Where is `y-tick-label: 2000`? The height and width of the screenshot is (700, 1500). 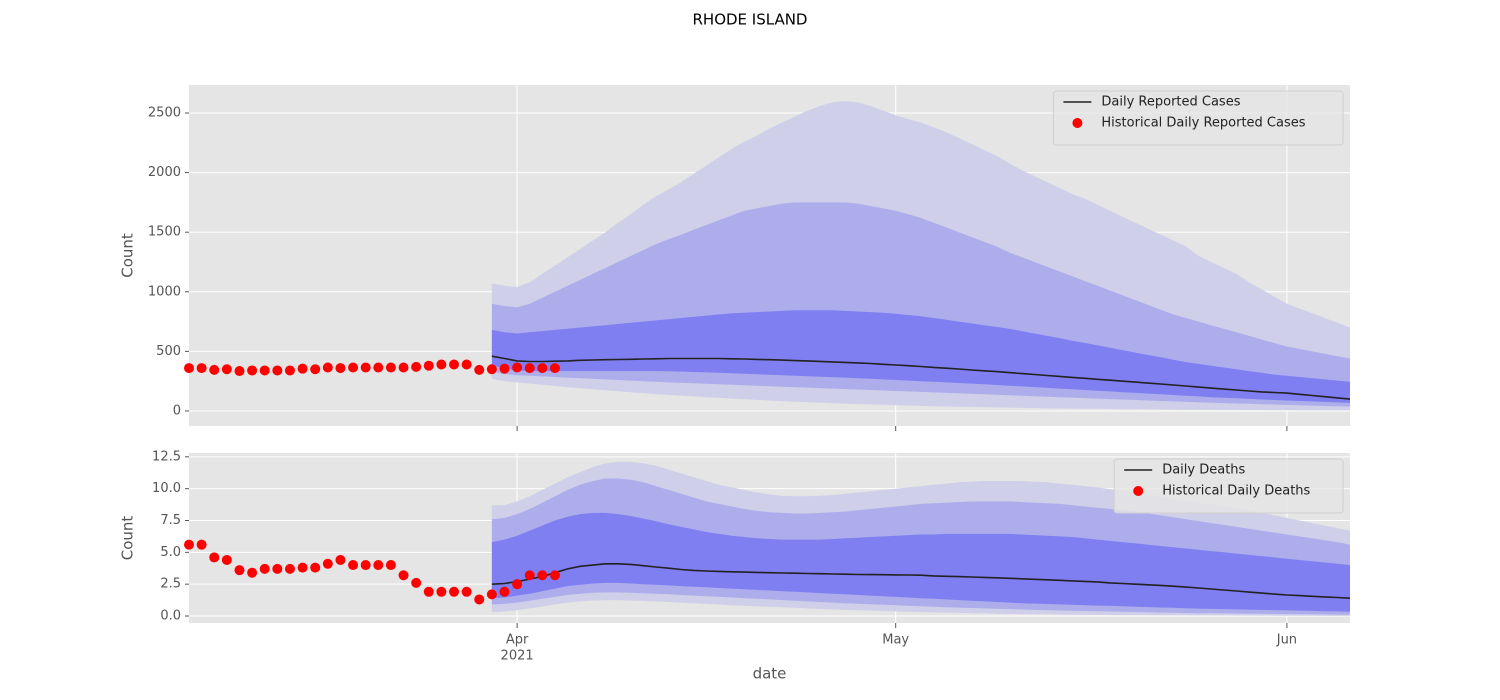 y-tick-label: 2000 is located at coordinates (164, 172).